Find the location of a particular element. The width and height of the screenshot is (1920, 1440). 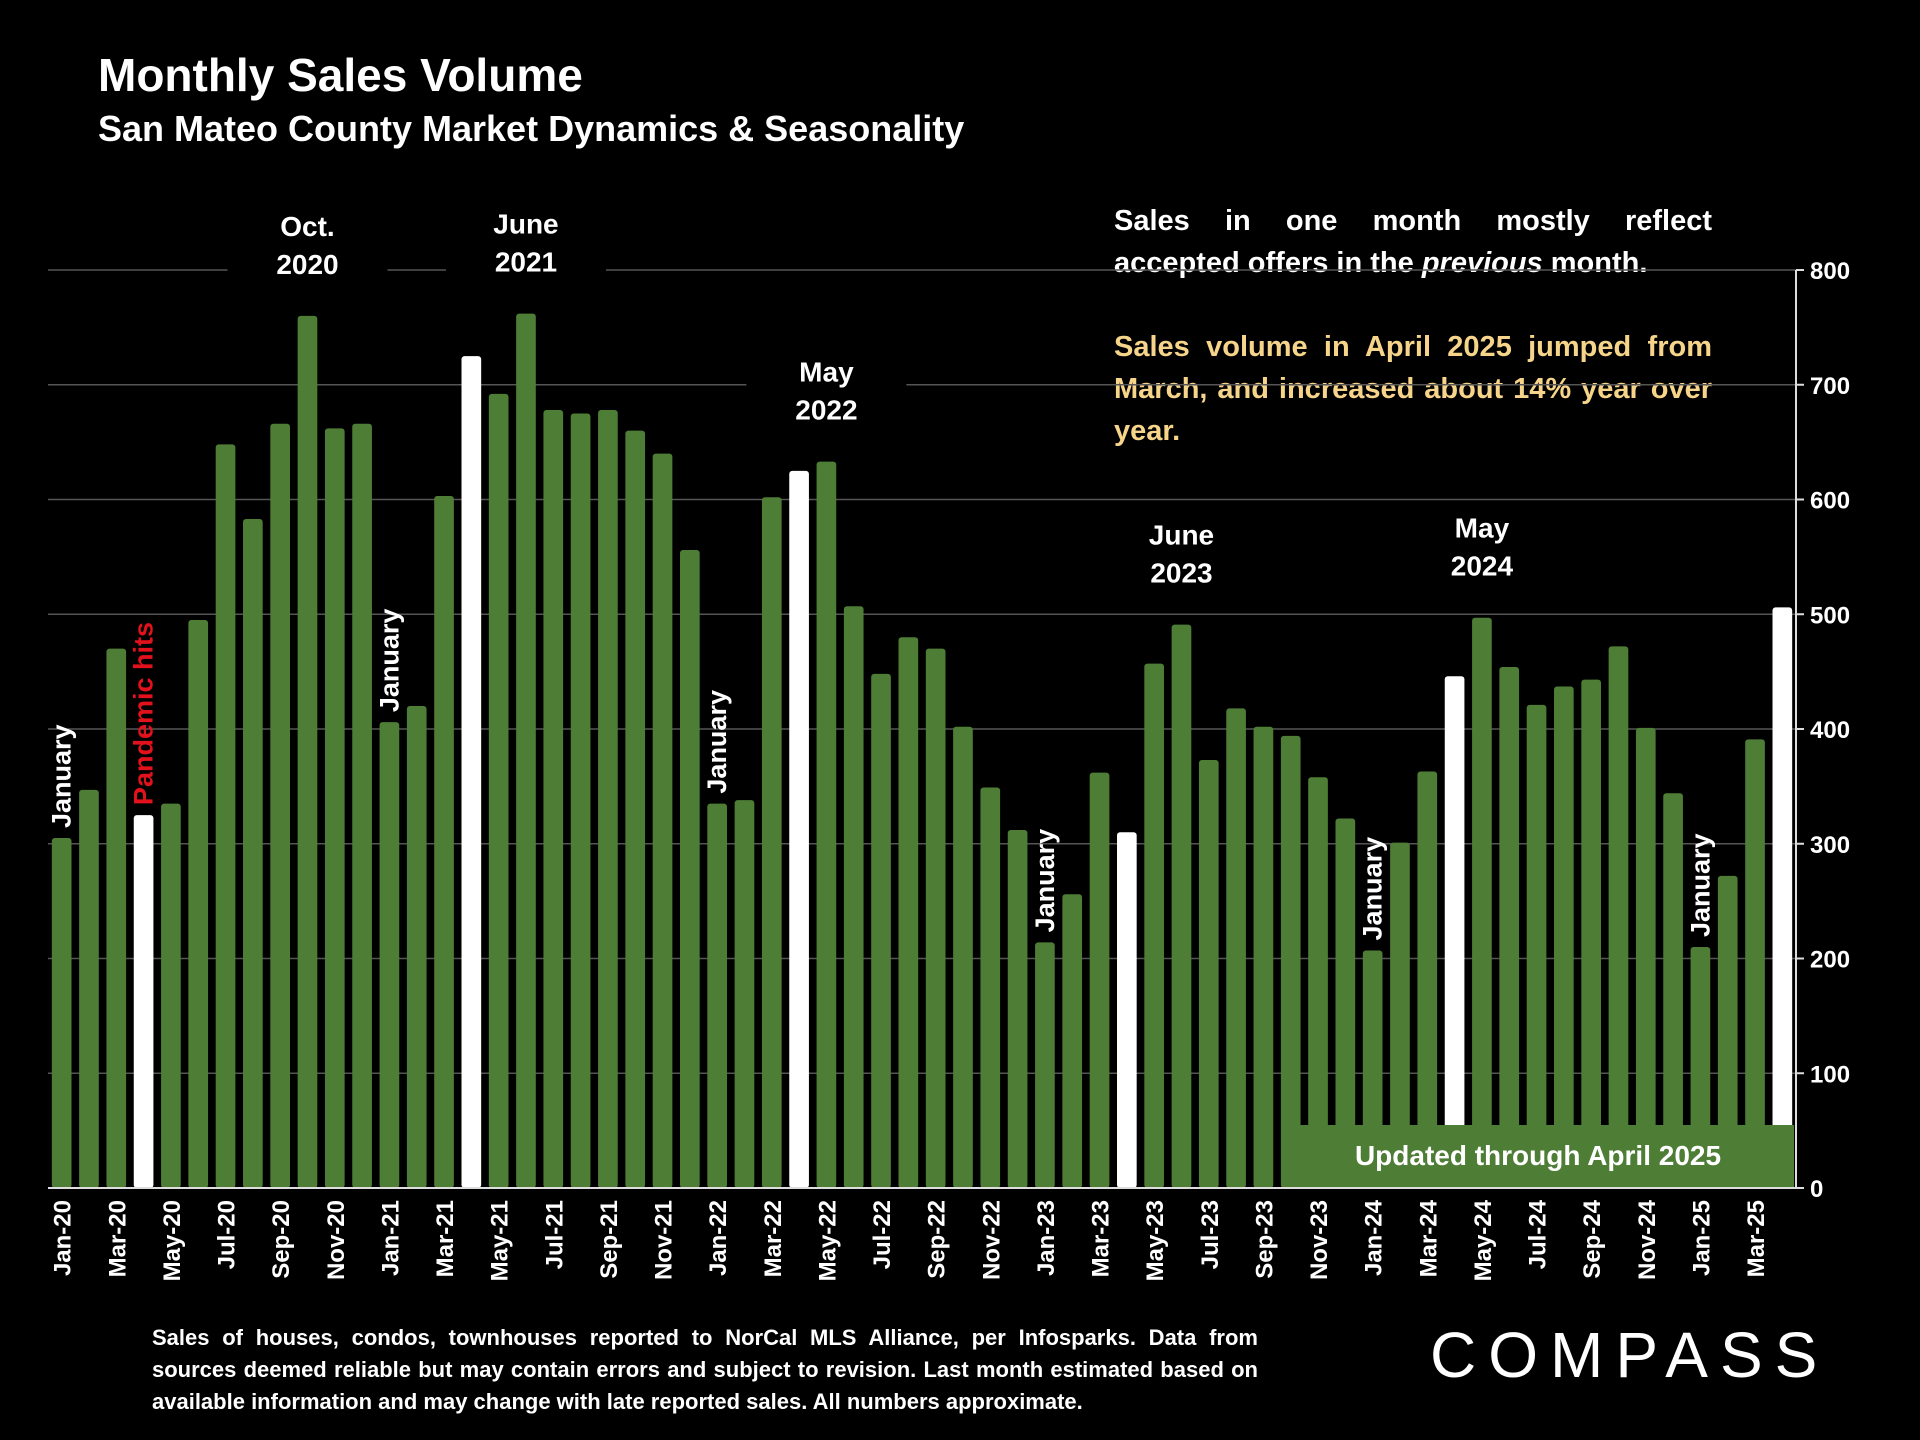

y-tick-label: 800 is located at coordinates (1830, 271).